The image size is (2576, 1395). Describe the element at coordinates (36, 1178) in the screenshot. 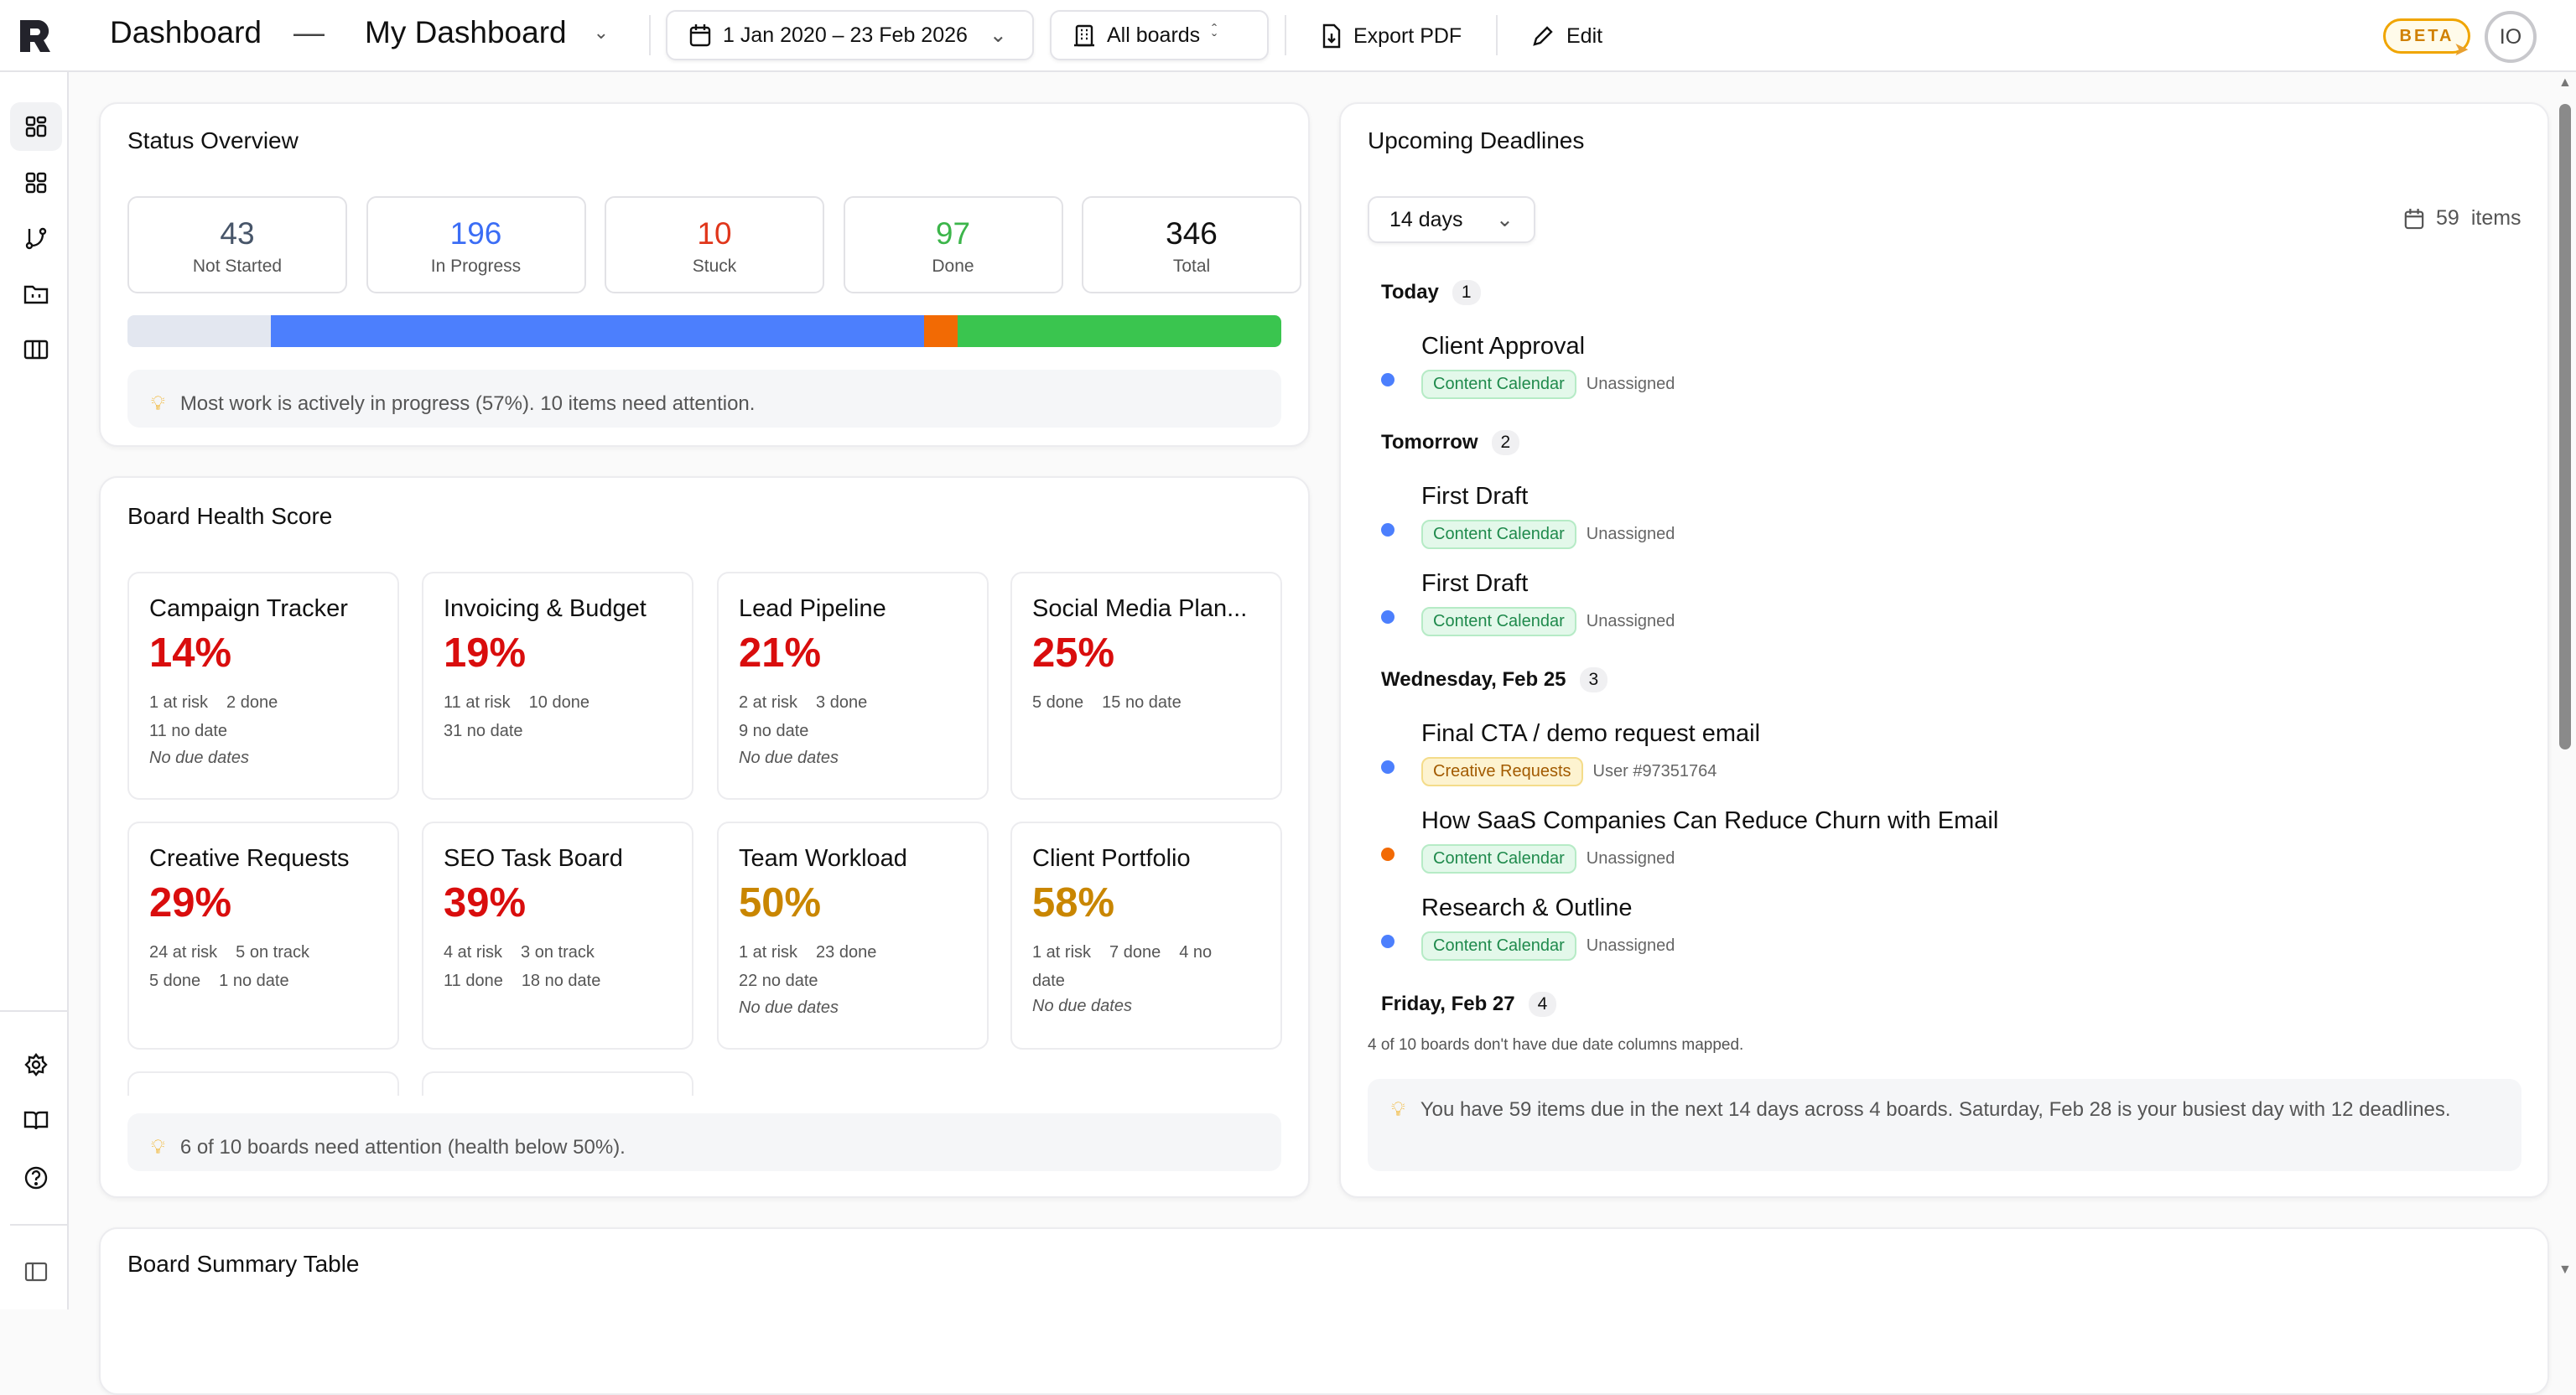

I see `sidebar-item-help` at that location.